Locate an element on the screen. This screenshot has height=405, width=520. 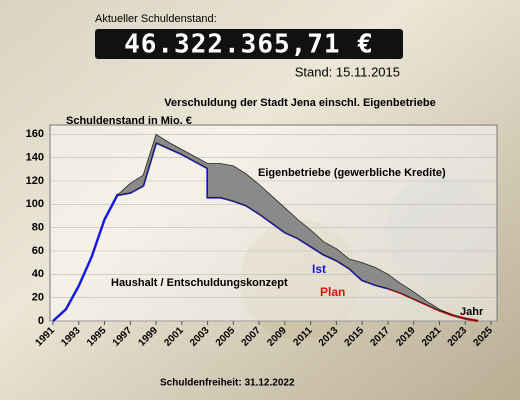
y-tick-label: 80 is located at coordinates (38, 228).